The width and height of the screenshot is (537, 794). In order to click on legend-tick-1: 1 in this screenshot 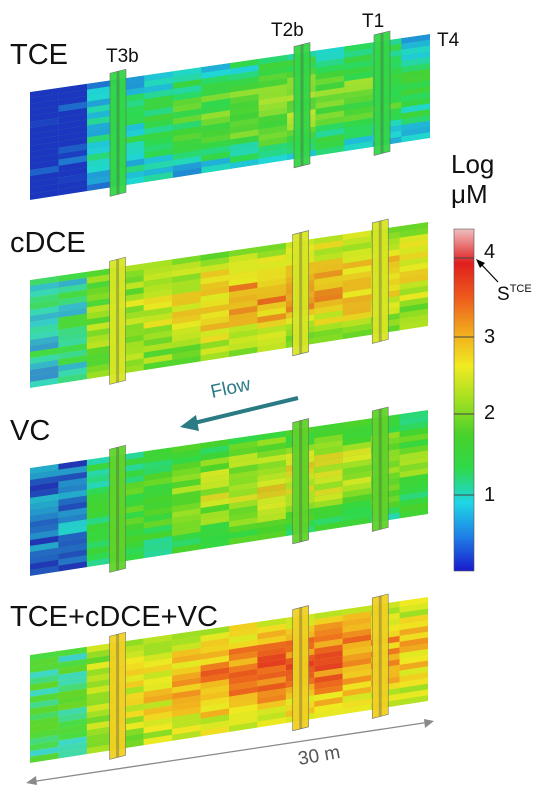, I will do `click(490, 495)`.